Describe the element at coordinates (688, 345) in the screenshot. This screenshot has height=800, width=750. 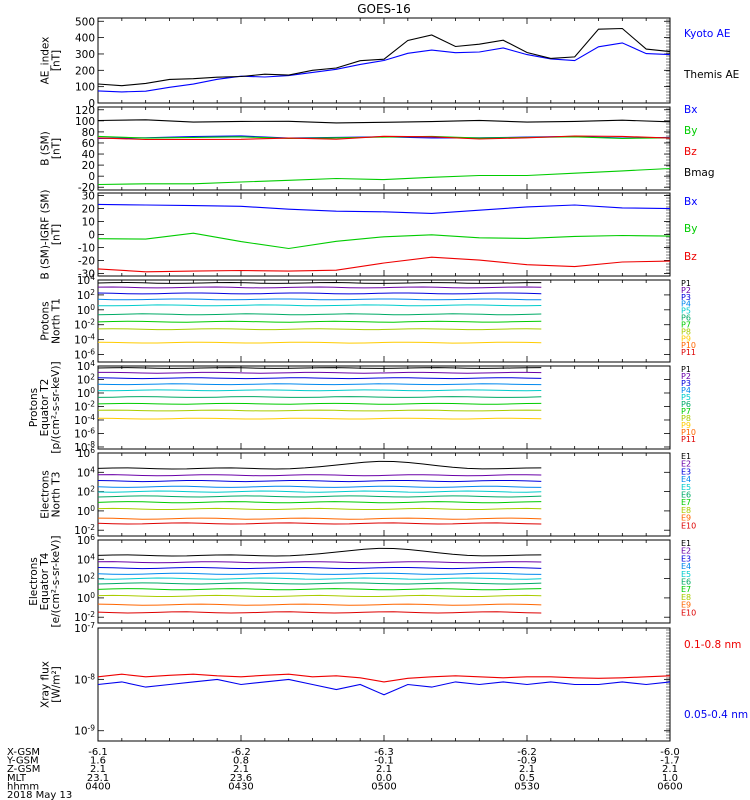
I see `legend-entry: P10` at that location.